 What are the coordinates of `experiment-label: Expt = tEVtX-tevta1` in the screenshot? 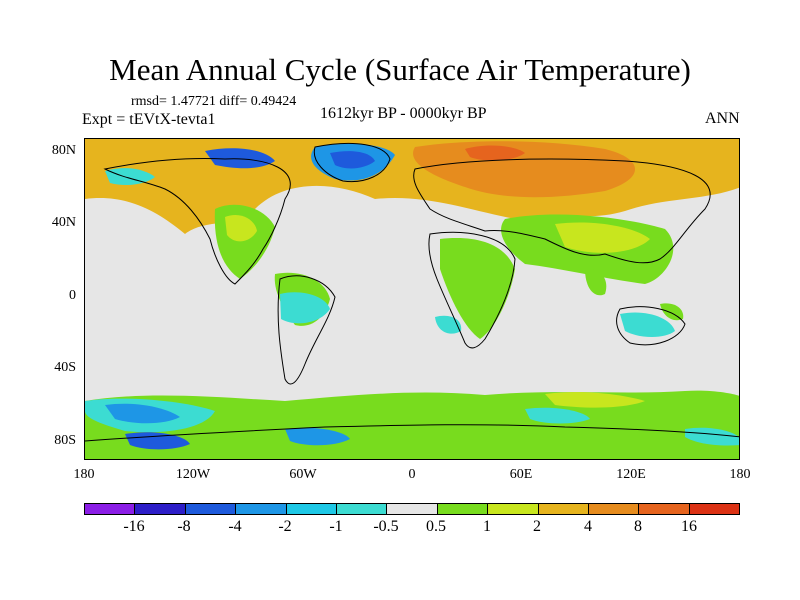 It's located at (149, 119).